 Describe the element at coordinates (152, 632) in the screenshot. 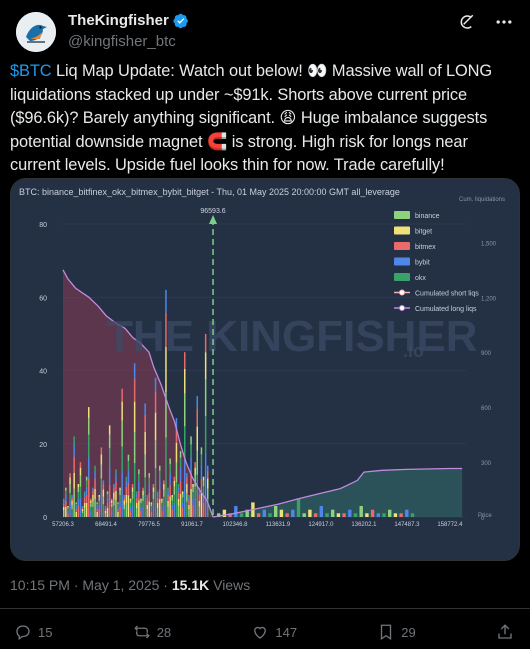

I see `repost-button: 28` at that location.